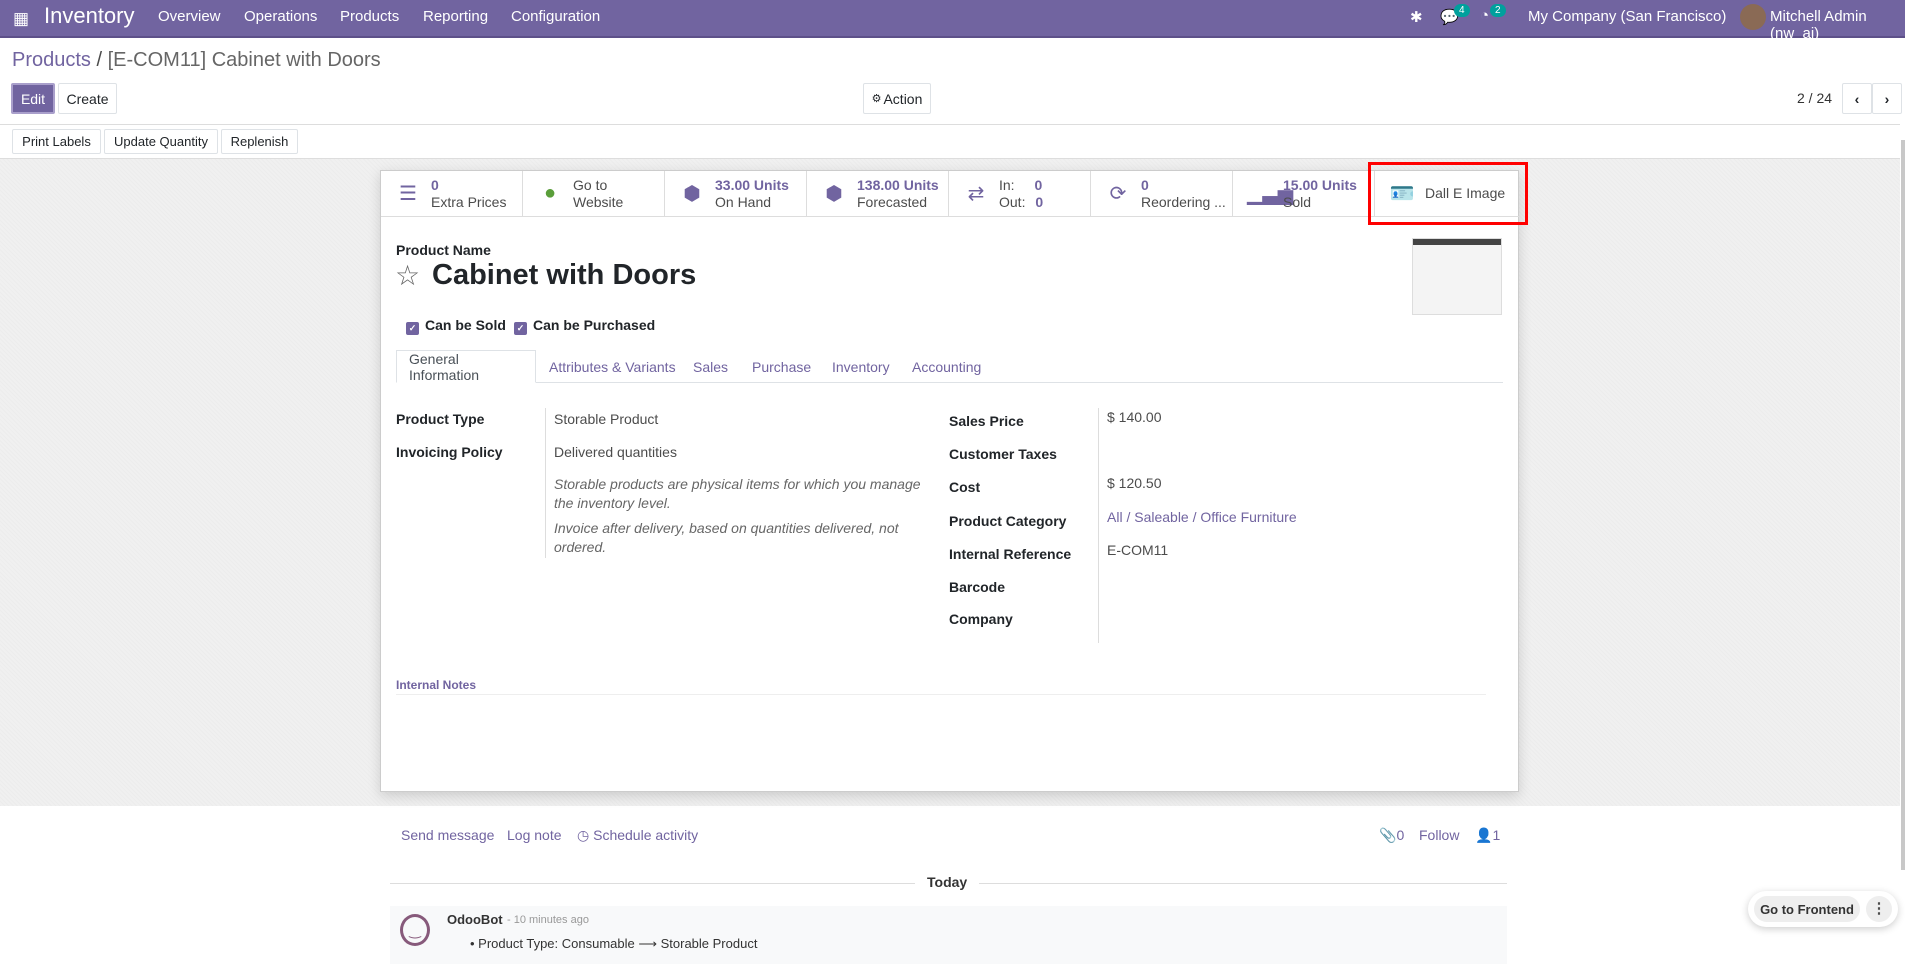  What do you see at coordinates (449, 452) in the screenshot?
I see `invoicing-policy-label: Invoicing Policy` at bounding box center [449, 452].